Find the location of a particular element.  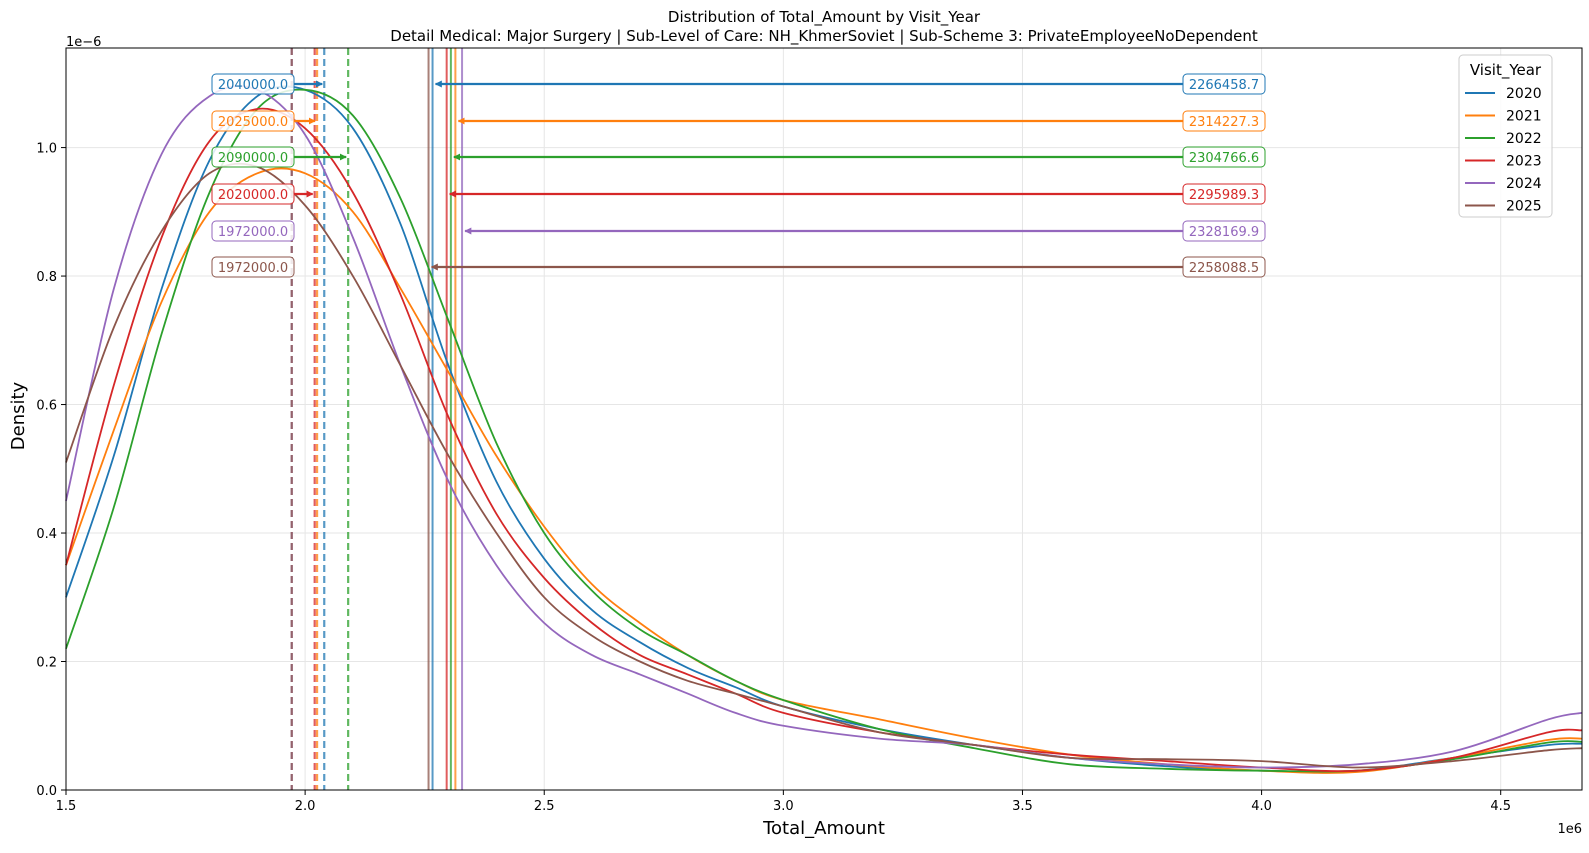

reference-lines is located at coordinates (377, 419).